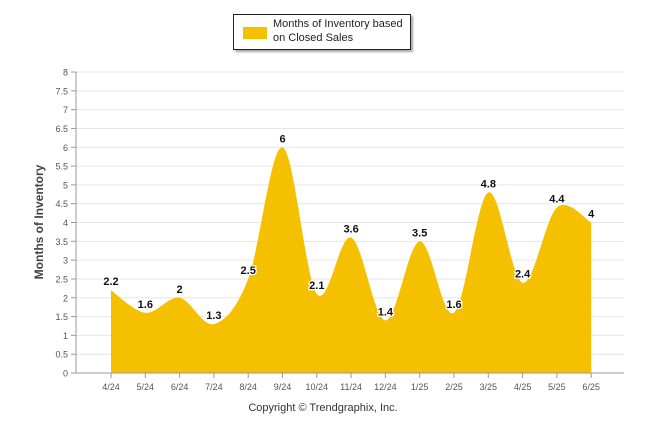 The height and width of the screenshot is (434, 646). I want to click on data-label: 6, so click(282, 139).